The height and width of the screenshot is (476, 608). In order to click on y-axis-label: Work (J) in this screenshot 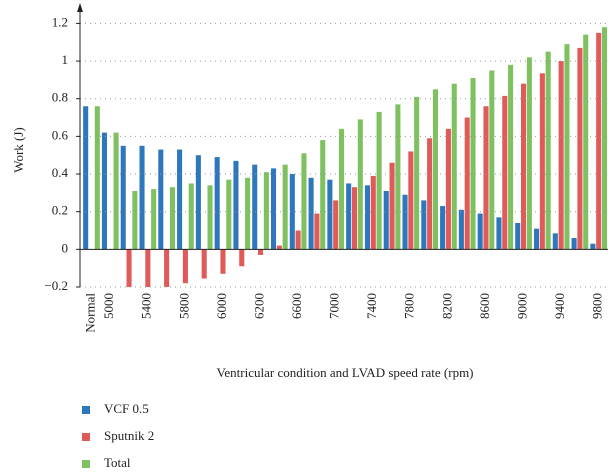, I will do `click(18, 150)`.